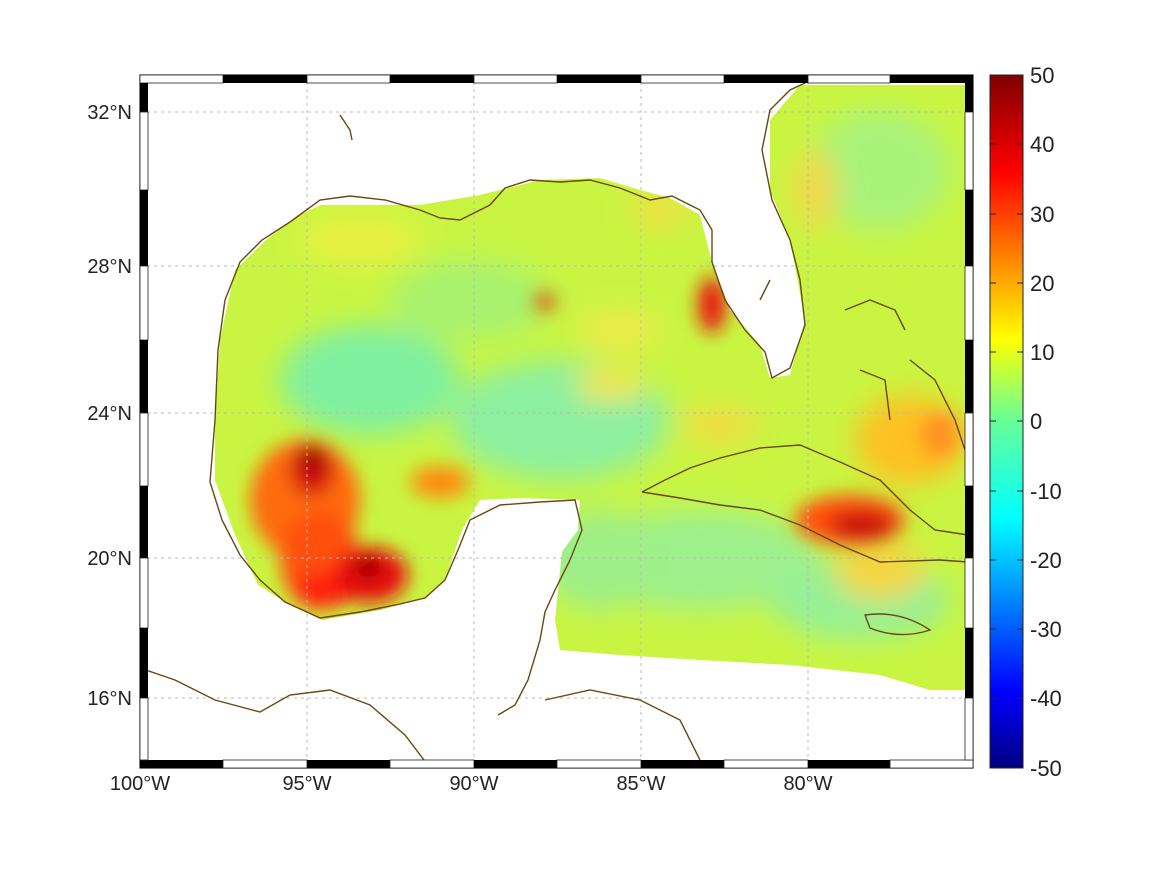 The image size is (1167, 875). Describe the element at coordinates (1046, 698) in the screenshot. I see `colorbar-tick-label: -40` at that location.